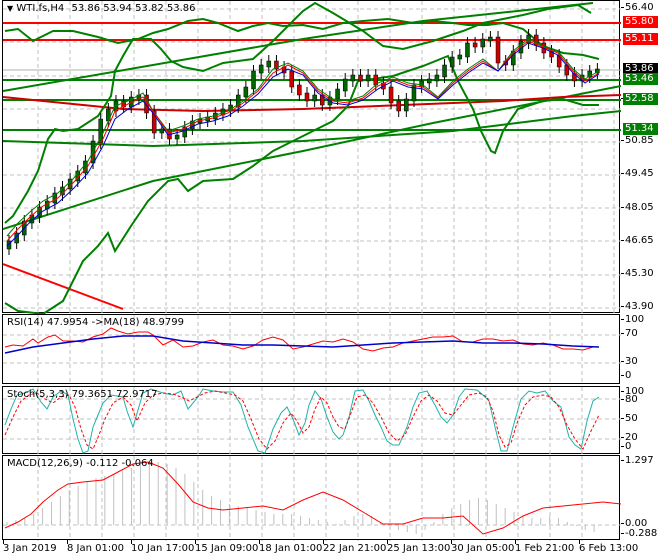 The width and height of the screenshot is (660, 560). Describe the element at coordinates (637, 173) in the screenshot. I see `price-tick: 49.45` at that location.